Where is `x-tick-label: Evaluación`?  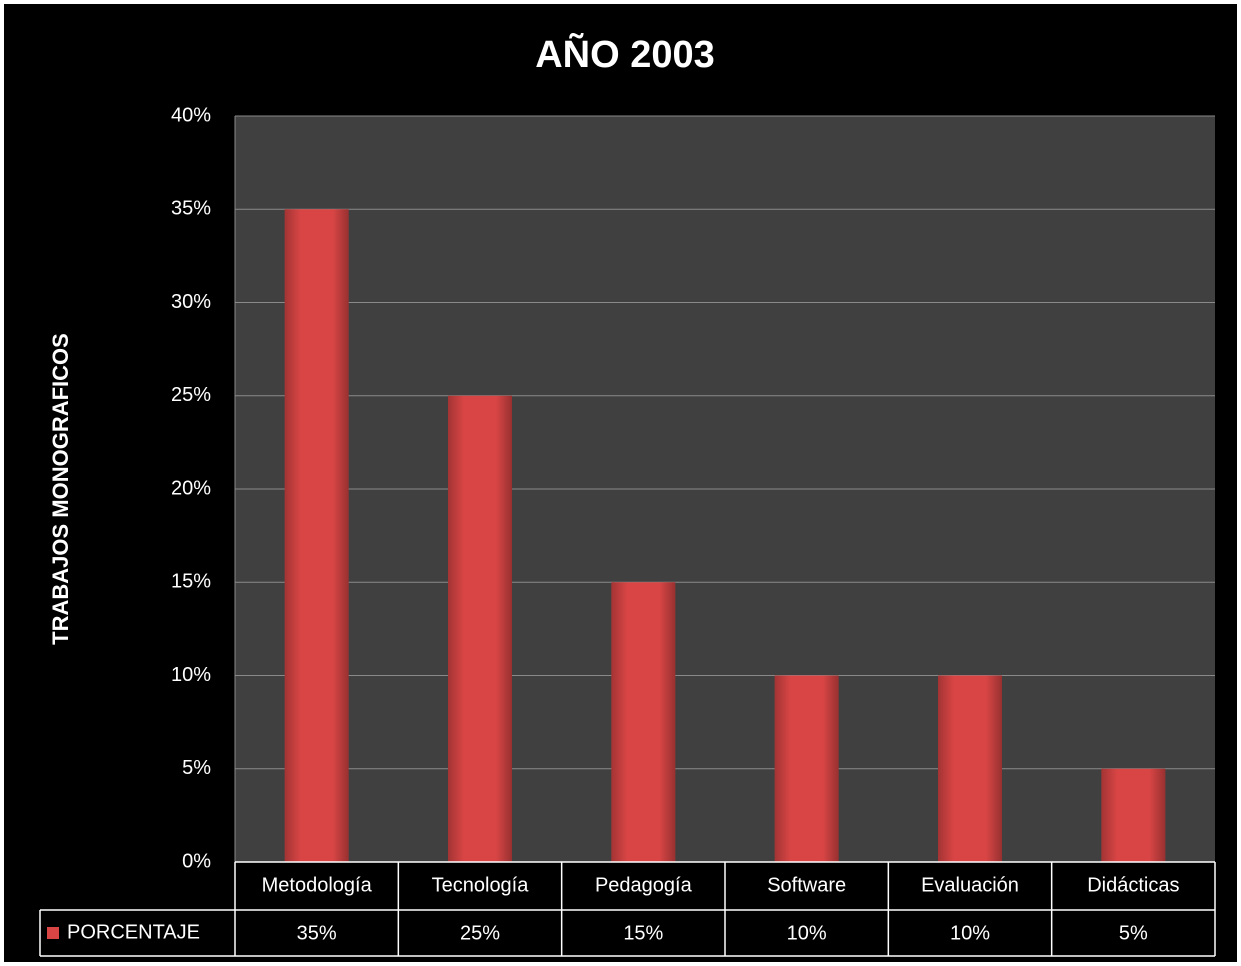 x-tick-label: Evaluación is located at coordinates (970, 885).